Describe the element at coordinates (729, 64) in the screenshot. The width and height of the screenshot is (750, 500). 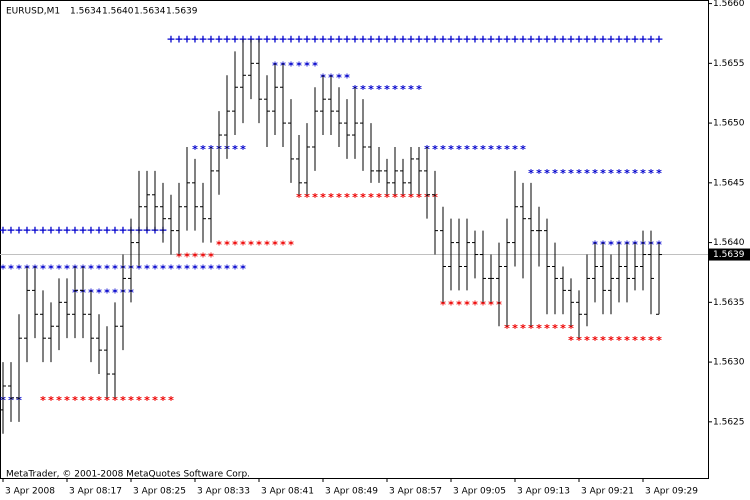
I see `y-tick-label: 1.5655` at that location.